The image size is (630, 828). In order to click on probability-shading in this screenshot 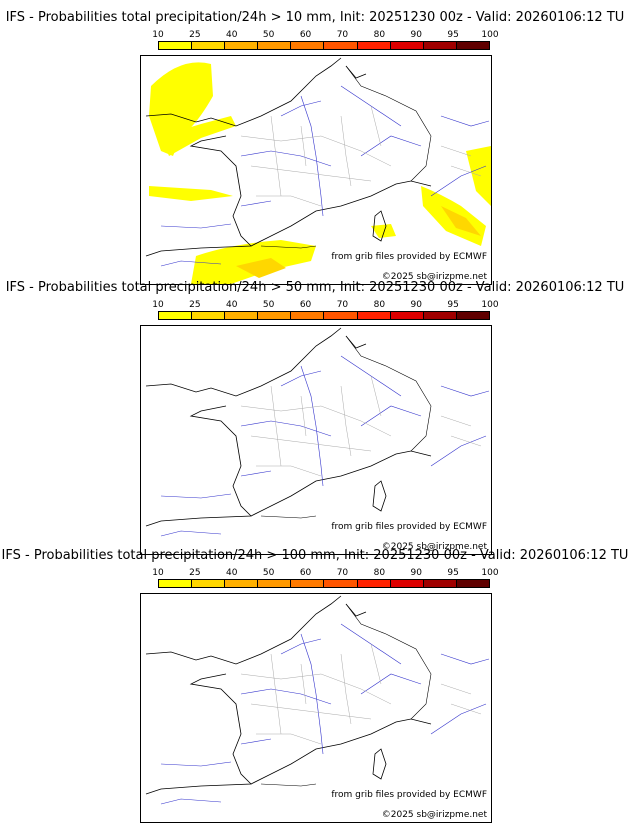, I will do `click(320, 173)`.